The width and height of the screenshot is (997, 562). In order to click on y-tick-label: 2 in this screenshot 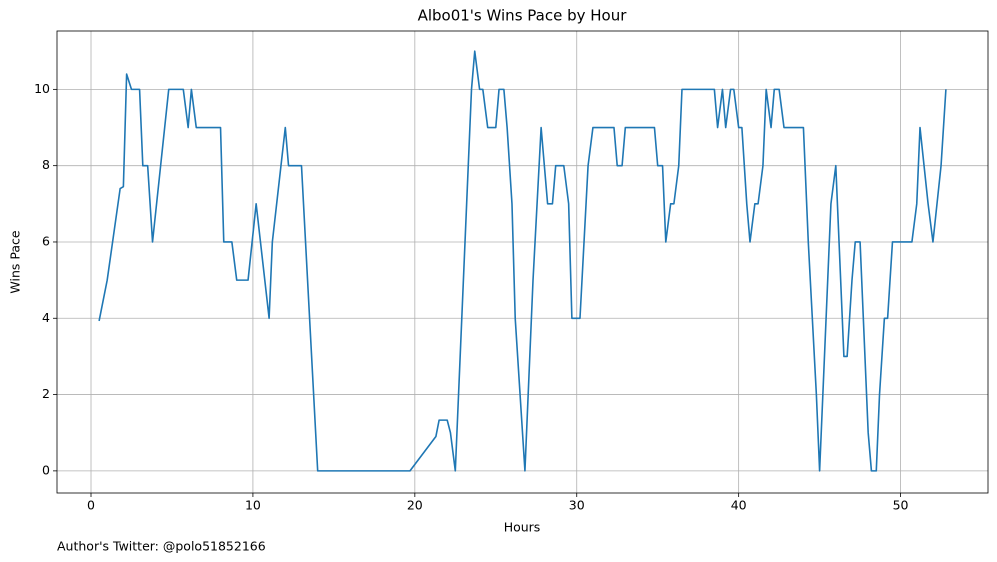, I will do `click(46, 393)`.